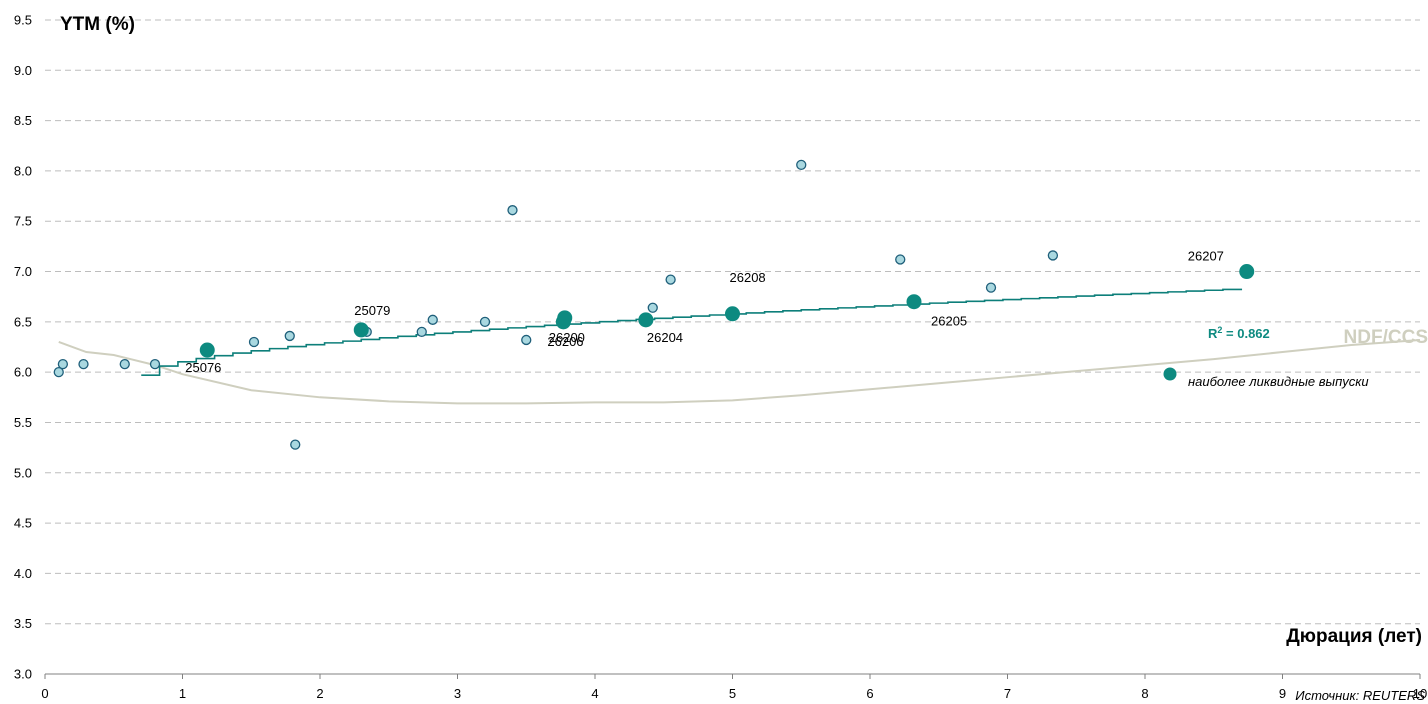 This screenshot has height=704, width=1428. I want to click on x-tick-label: 5, so click(732, 693).